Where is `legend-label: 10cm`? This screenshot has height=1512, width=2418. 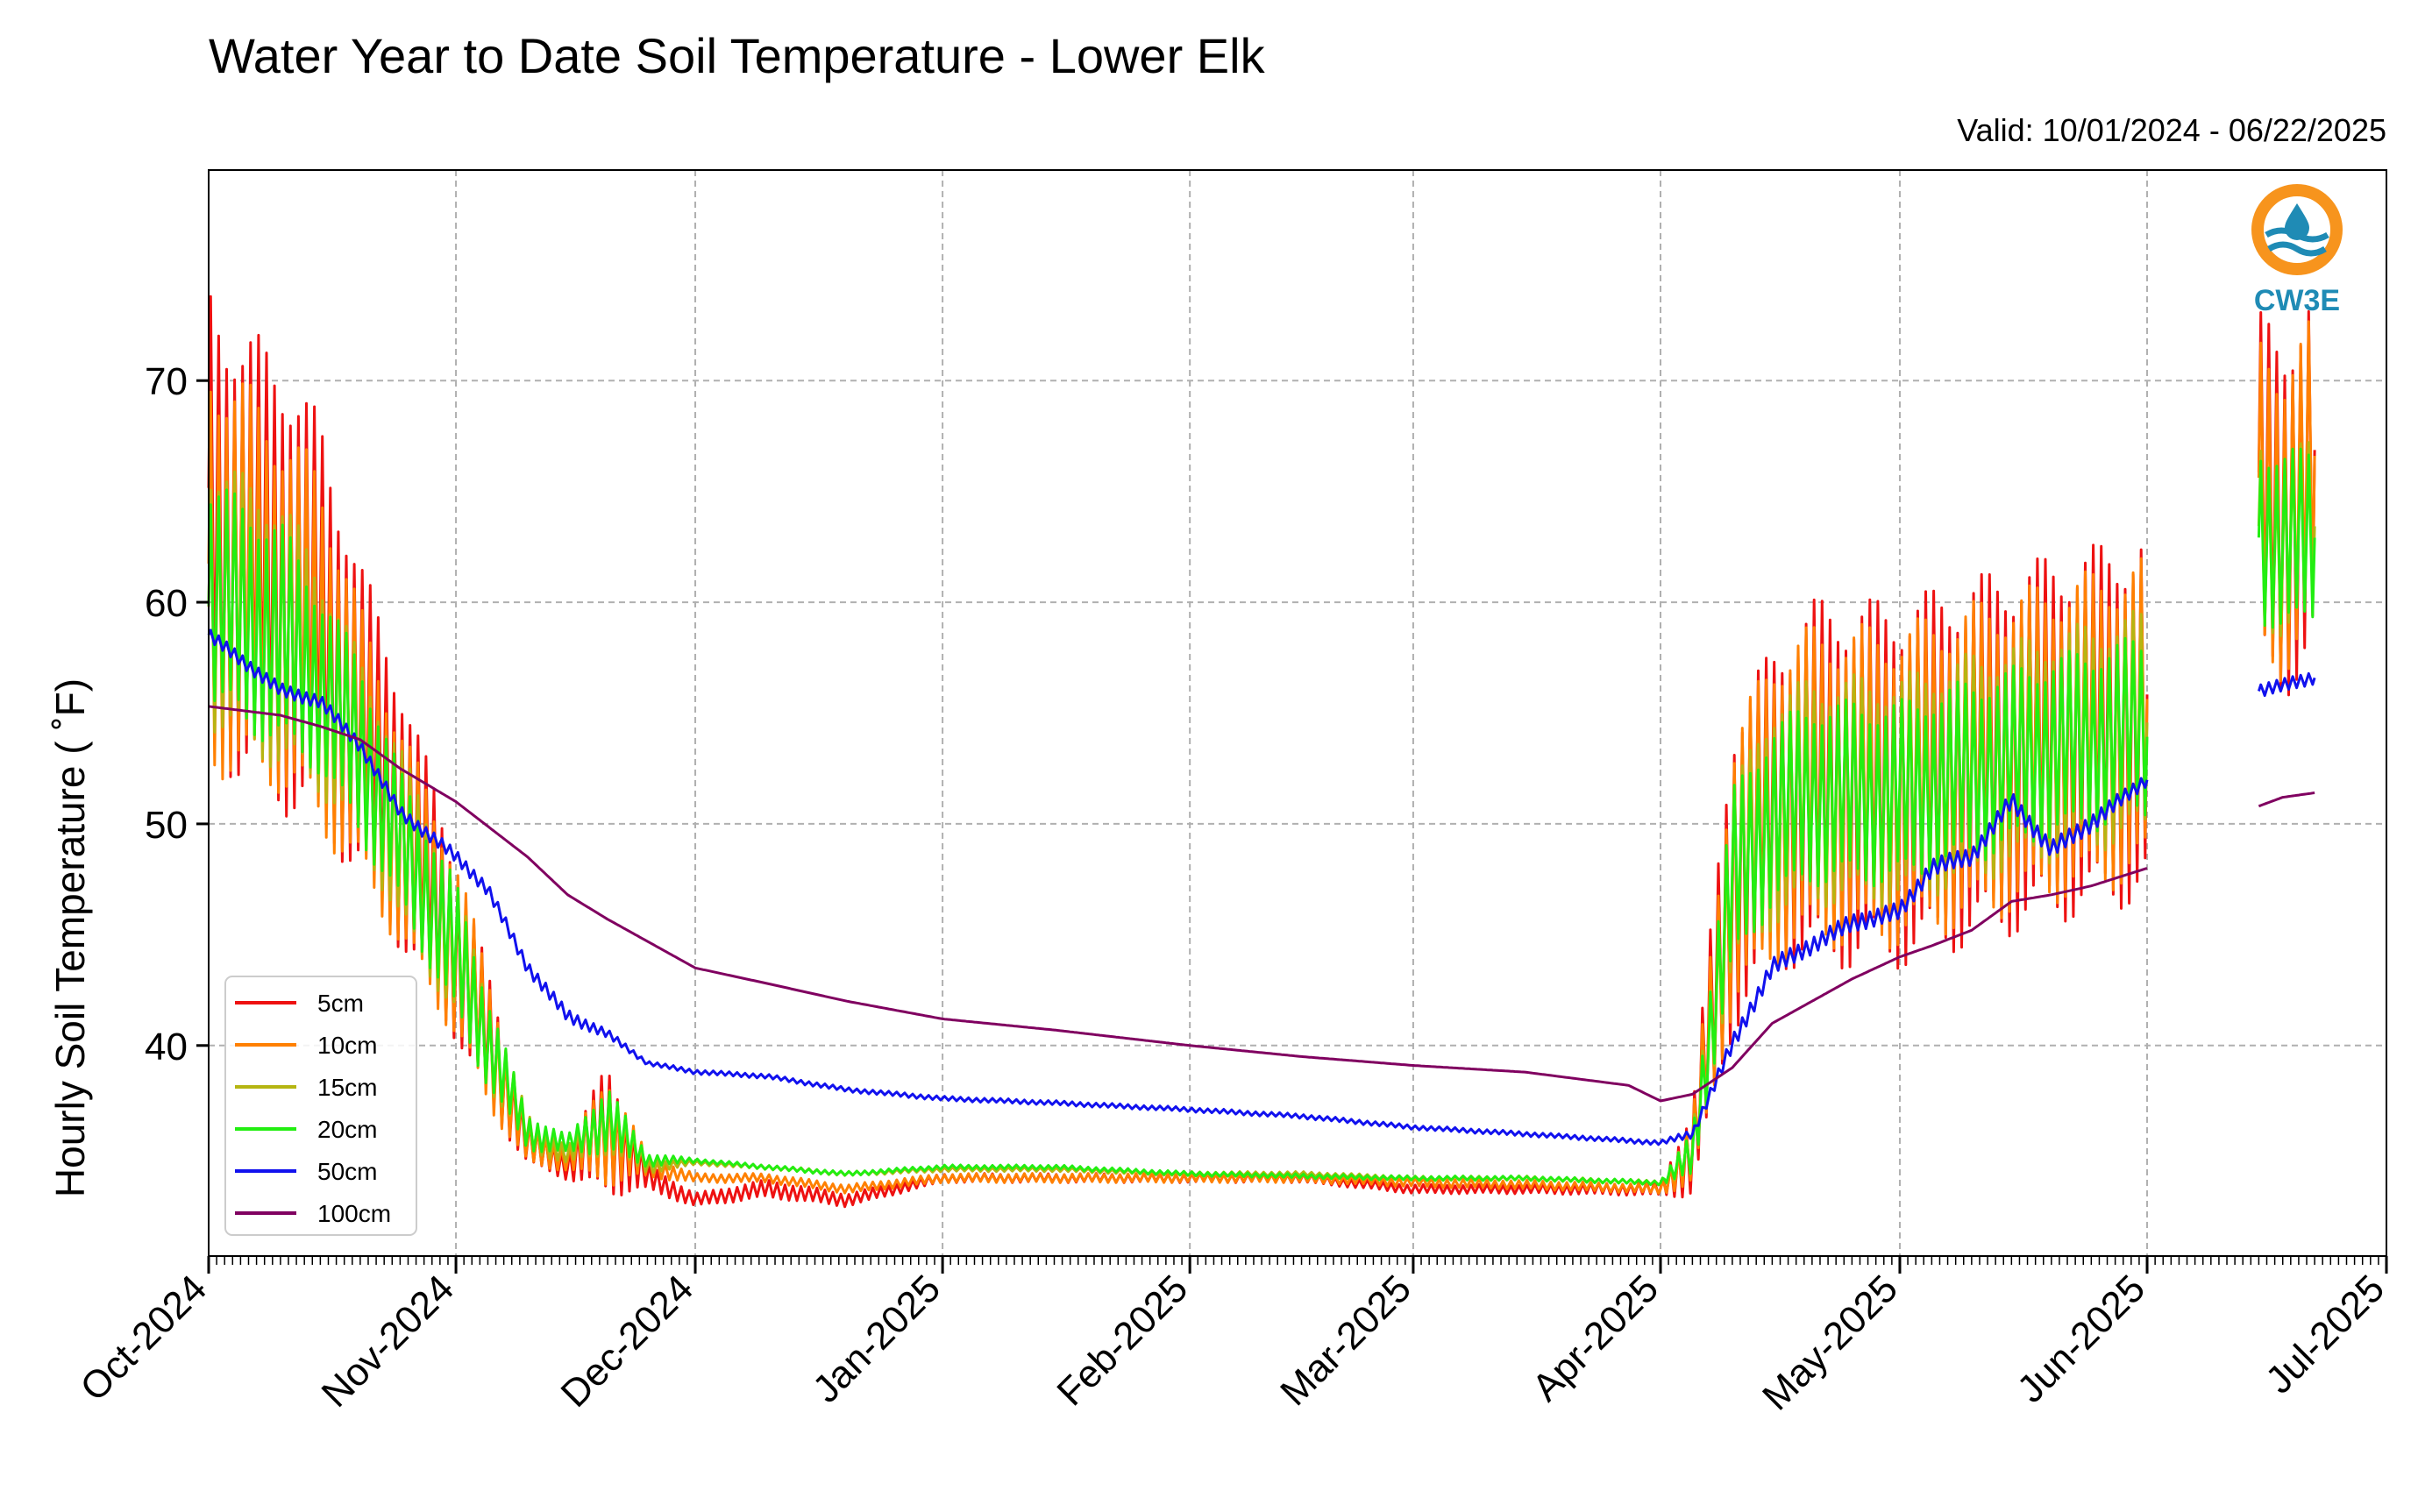
legend-label: 10cm is located at coordinates (347, 1045).